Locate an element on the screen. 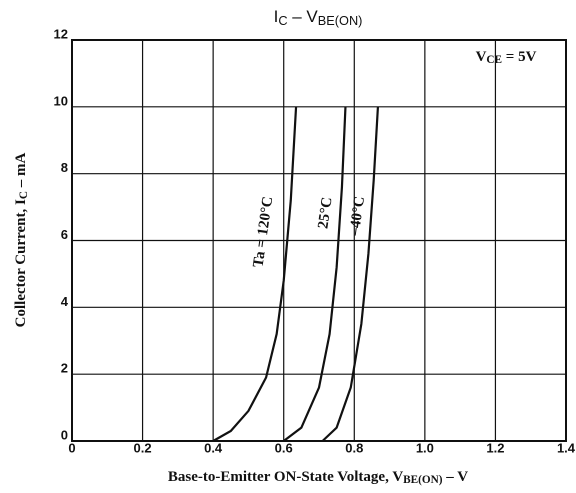  x-tick-label: 0.6 is located at coordinates (284, 447).